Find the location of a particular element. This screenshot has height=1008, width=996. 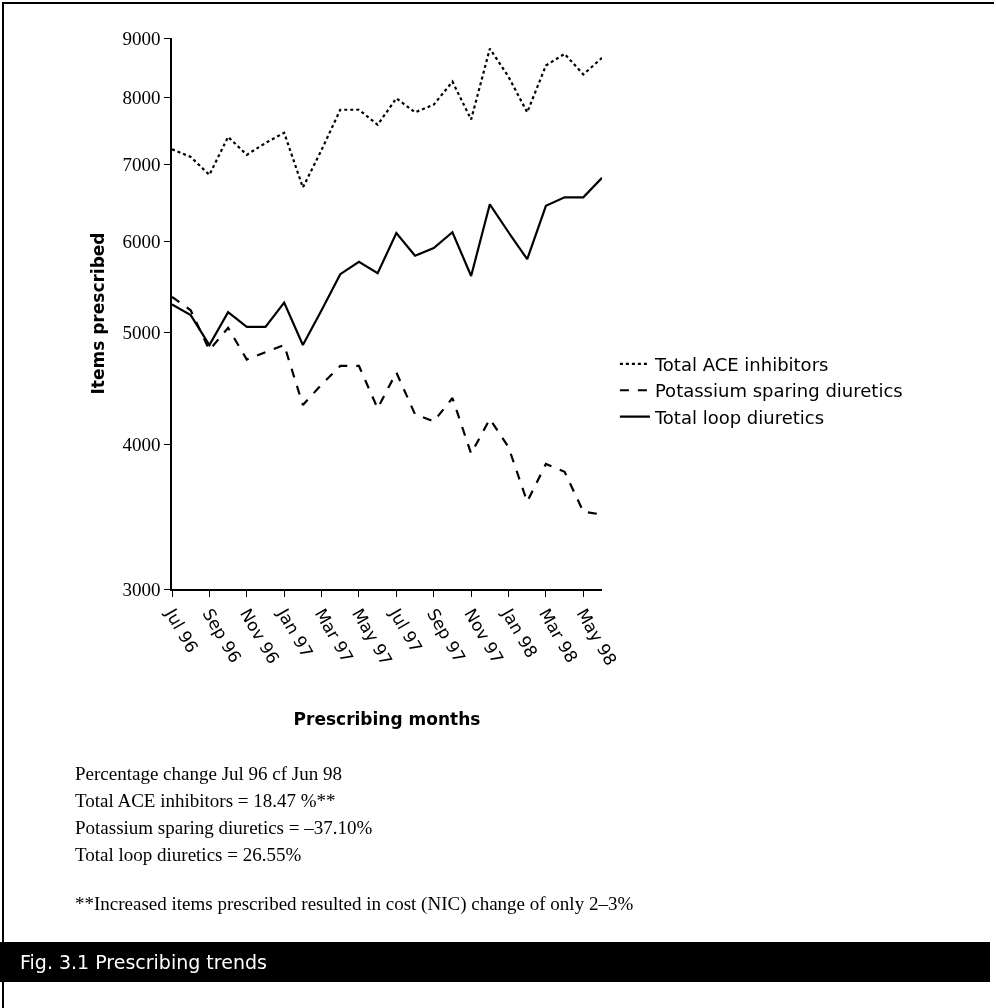

legend-label: Total loop diuretics is located at coordinates (739, 417).